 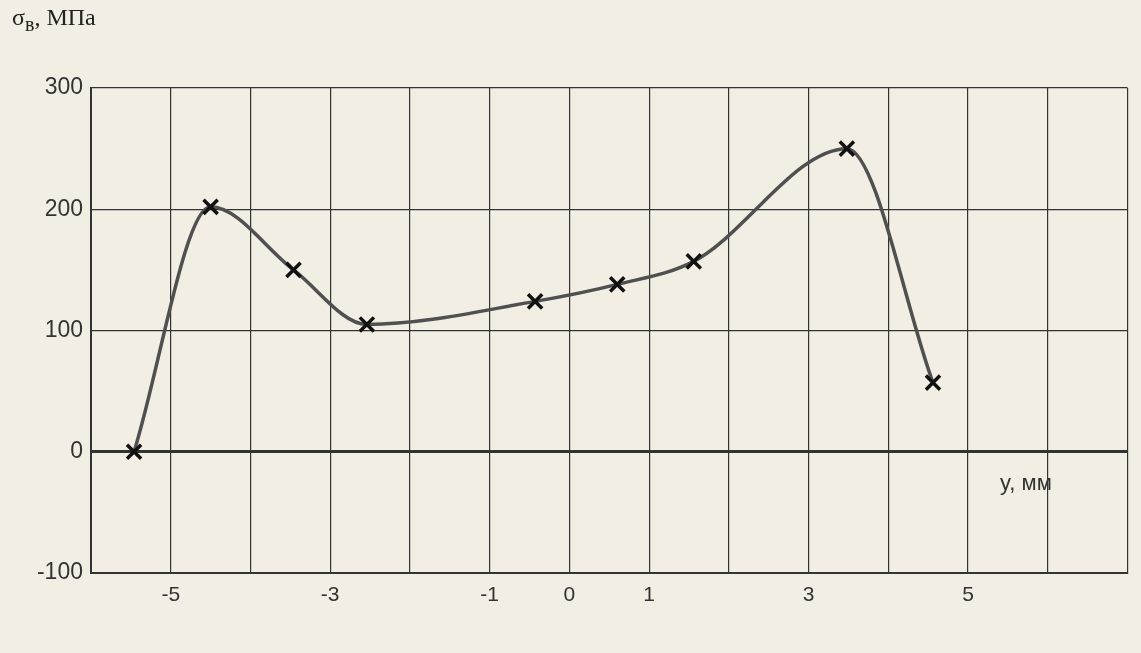 I want to click on x-tick-label: 0, so click(x=569, y=594).